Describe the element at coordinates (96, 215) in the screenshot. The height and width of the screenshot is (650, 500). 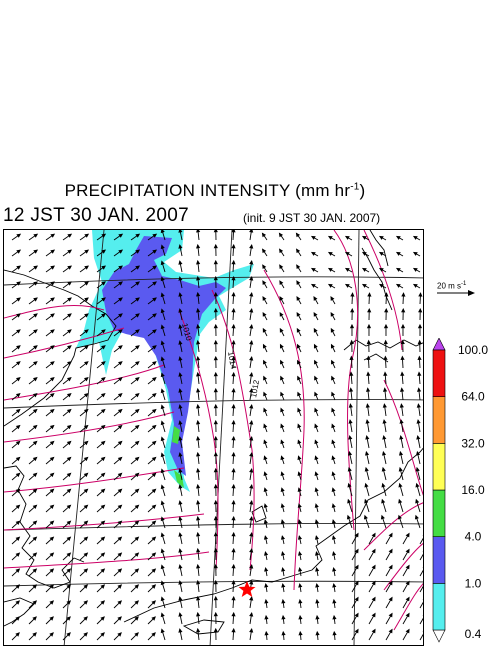
I see `valid-time: 12 JST 30 JAN. 2007` at that location.